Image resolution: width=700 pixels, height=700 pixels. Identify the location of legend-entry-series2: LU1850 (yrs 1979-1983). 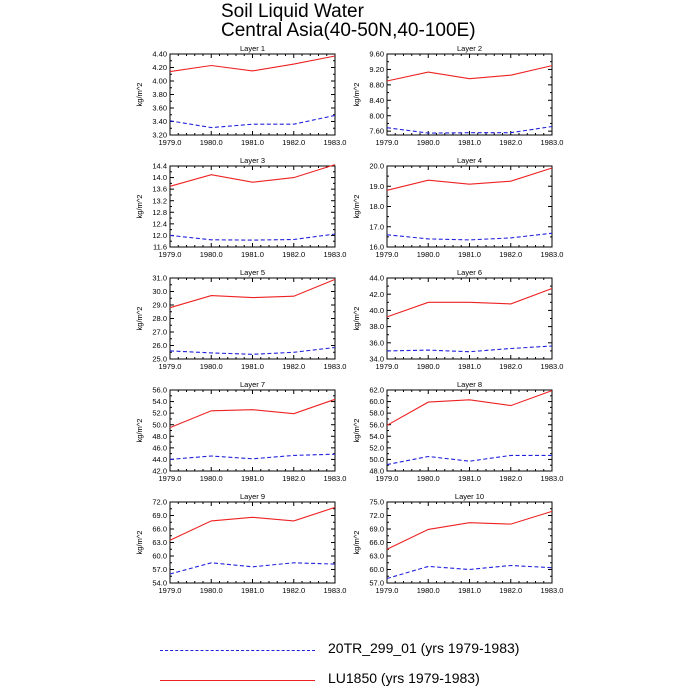
(410, 681).